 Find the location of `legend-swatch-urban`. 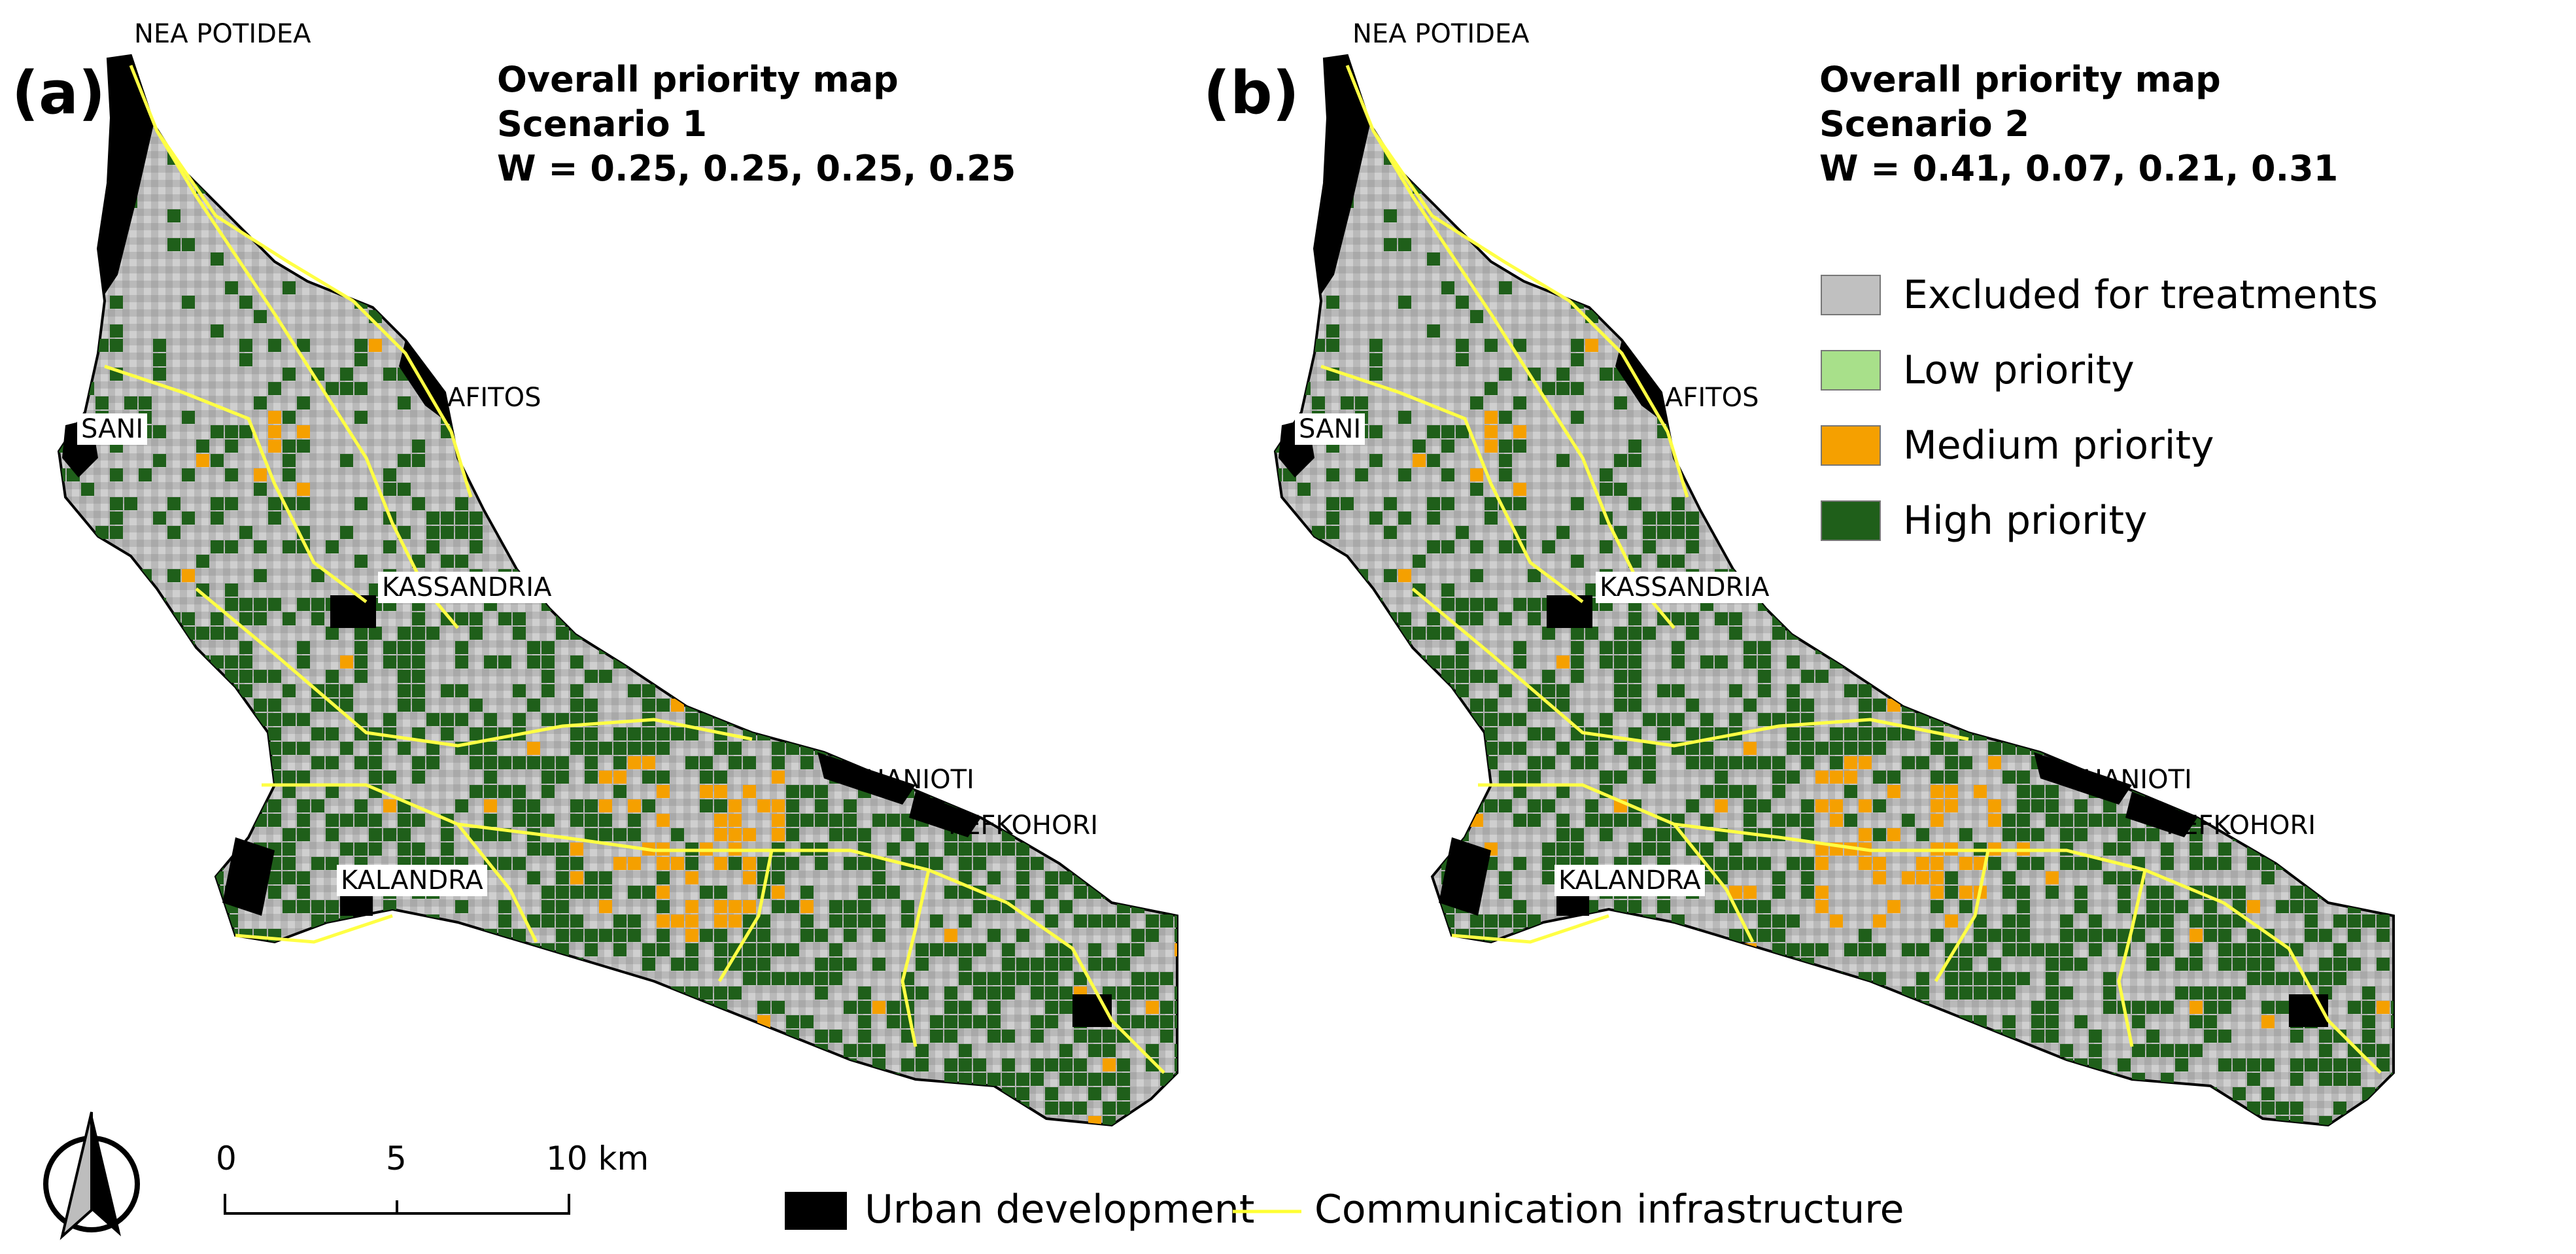

legend-swatch-urban is located at coordinates (816, 1211).